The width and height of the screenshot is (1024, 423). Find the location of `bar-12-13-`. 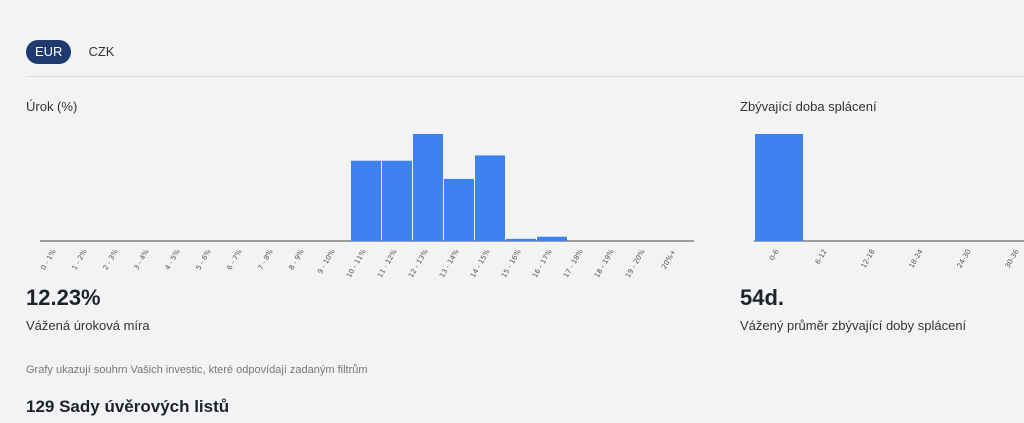

bar-12-13- is located at coordinates (428, 187).